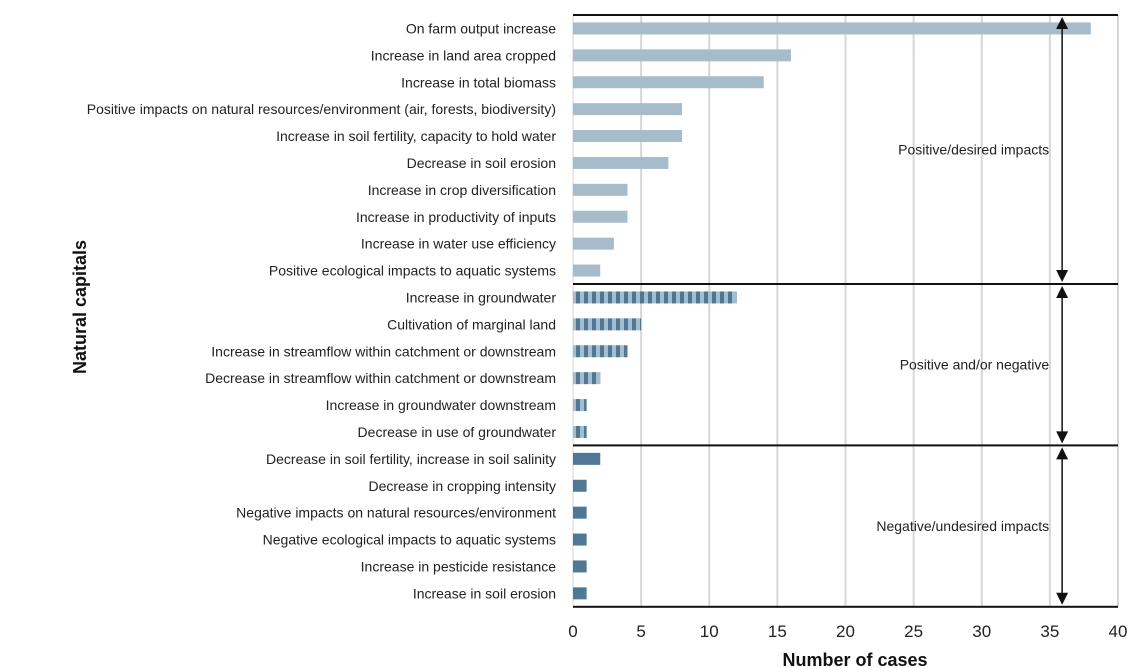 The image size is (1132, 668). Describe the element at coordinates (458, 244) in the screenshot. I see `category-label: Increase in water use efficiency` at that location.